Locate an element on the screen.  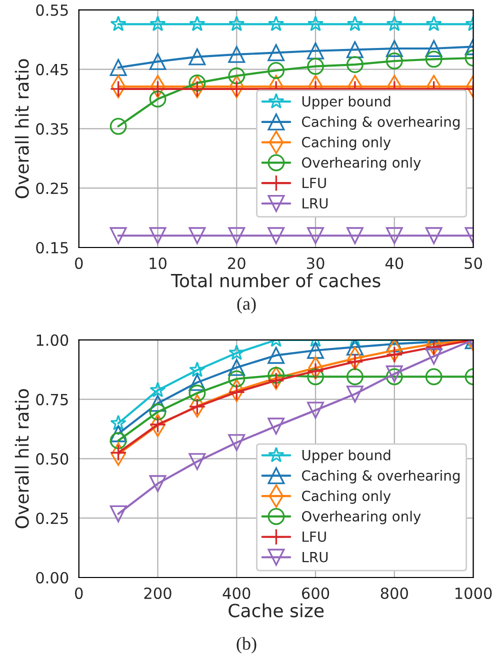
x-tick-label: 50 is located at coordinates (473, 263).